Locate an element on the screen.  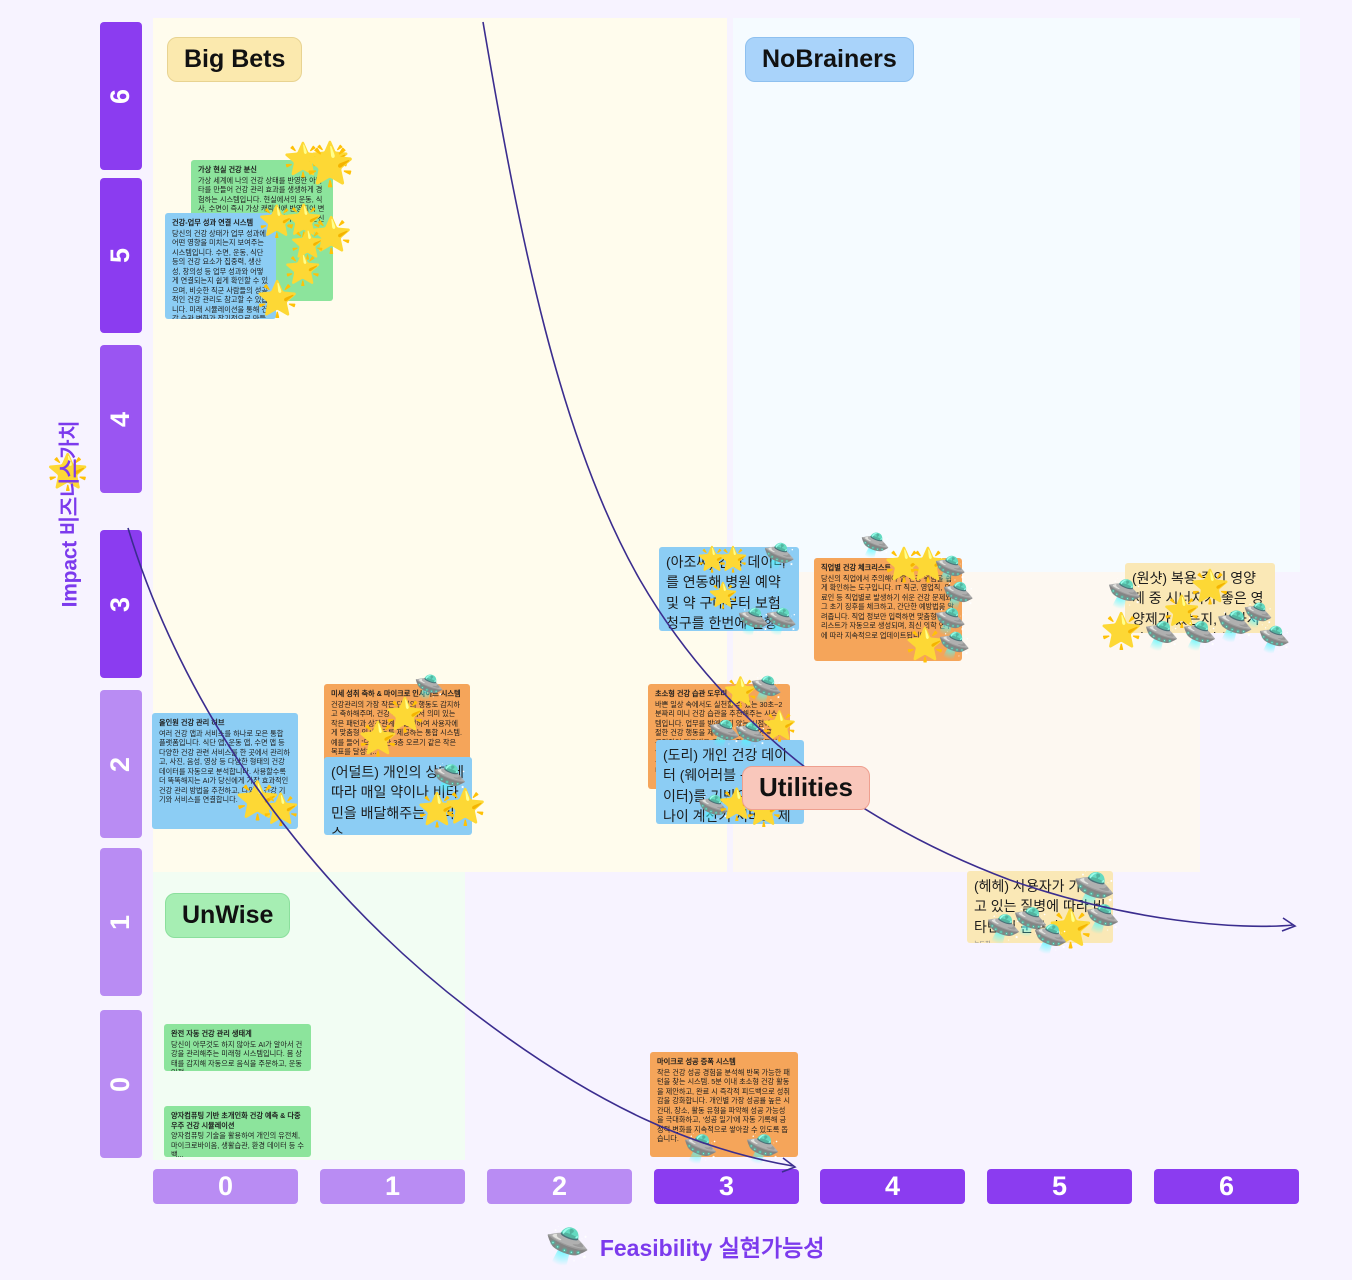
card-title: 올인원 건강 관리 허브 is located at coordinates (192, 722).